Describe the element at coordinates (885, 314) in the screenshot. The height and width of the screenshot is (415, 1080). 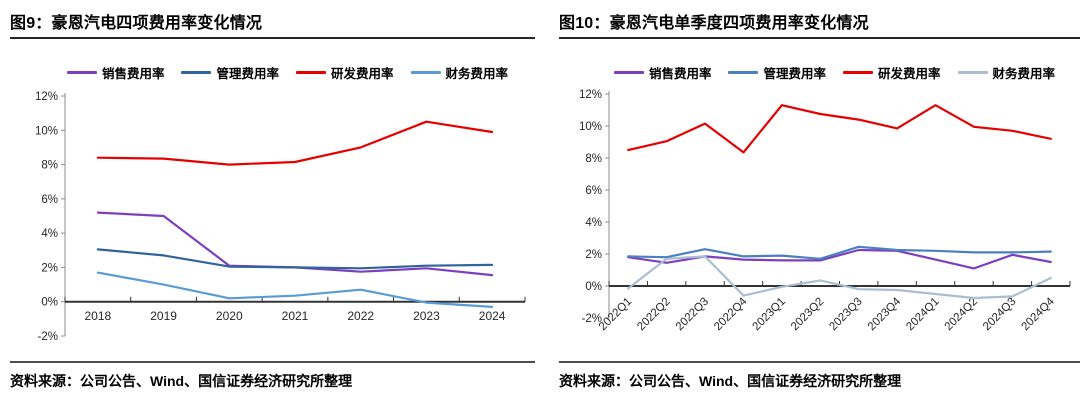
I see `x-tick-label: 2023Q4` at that location.